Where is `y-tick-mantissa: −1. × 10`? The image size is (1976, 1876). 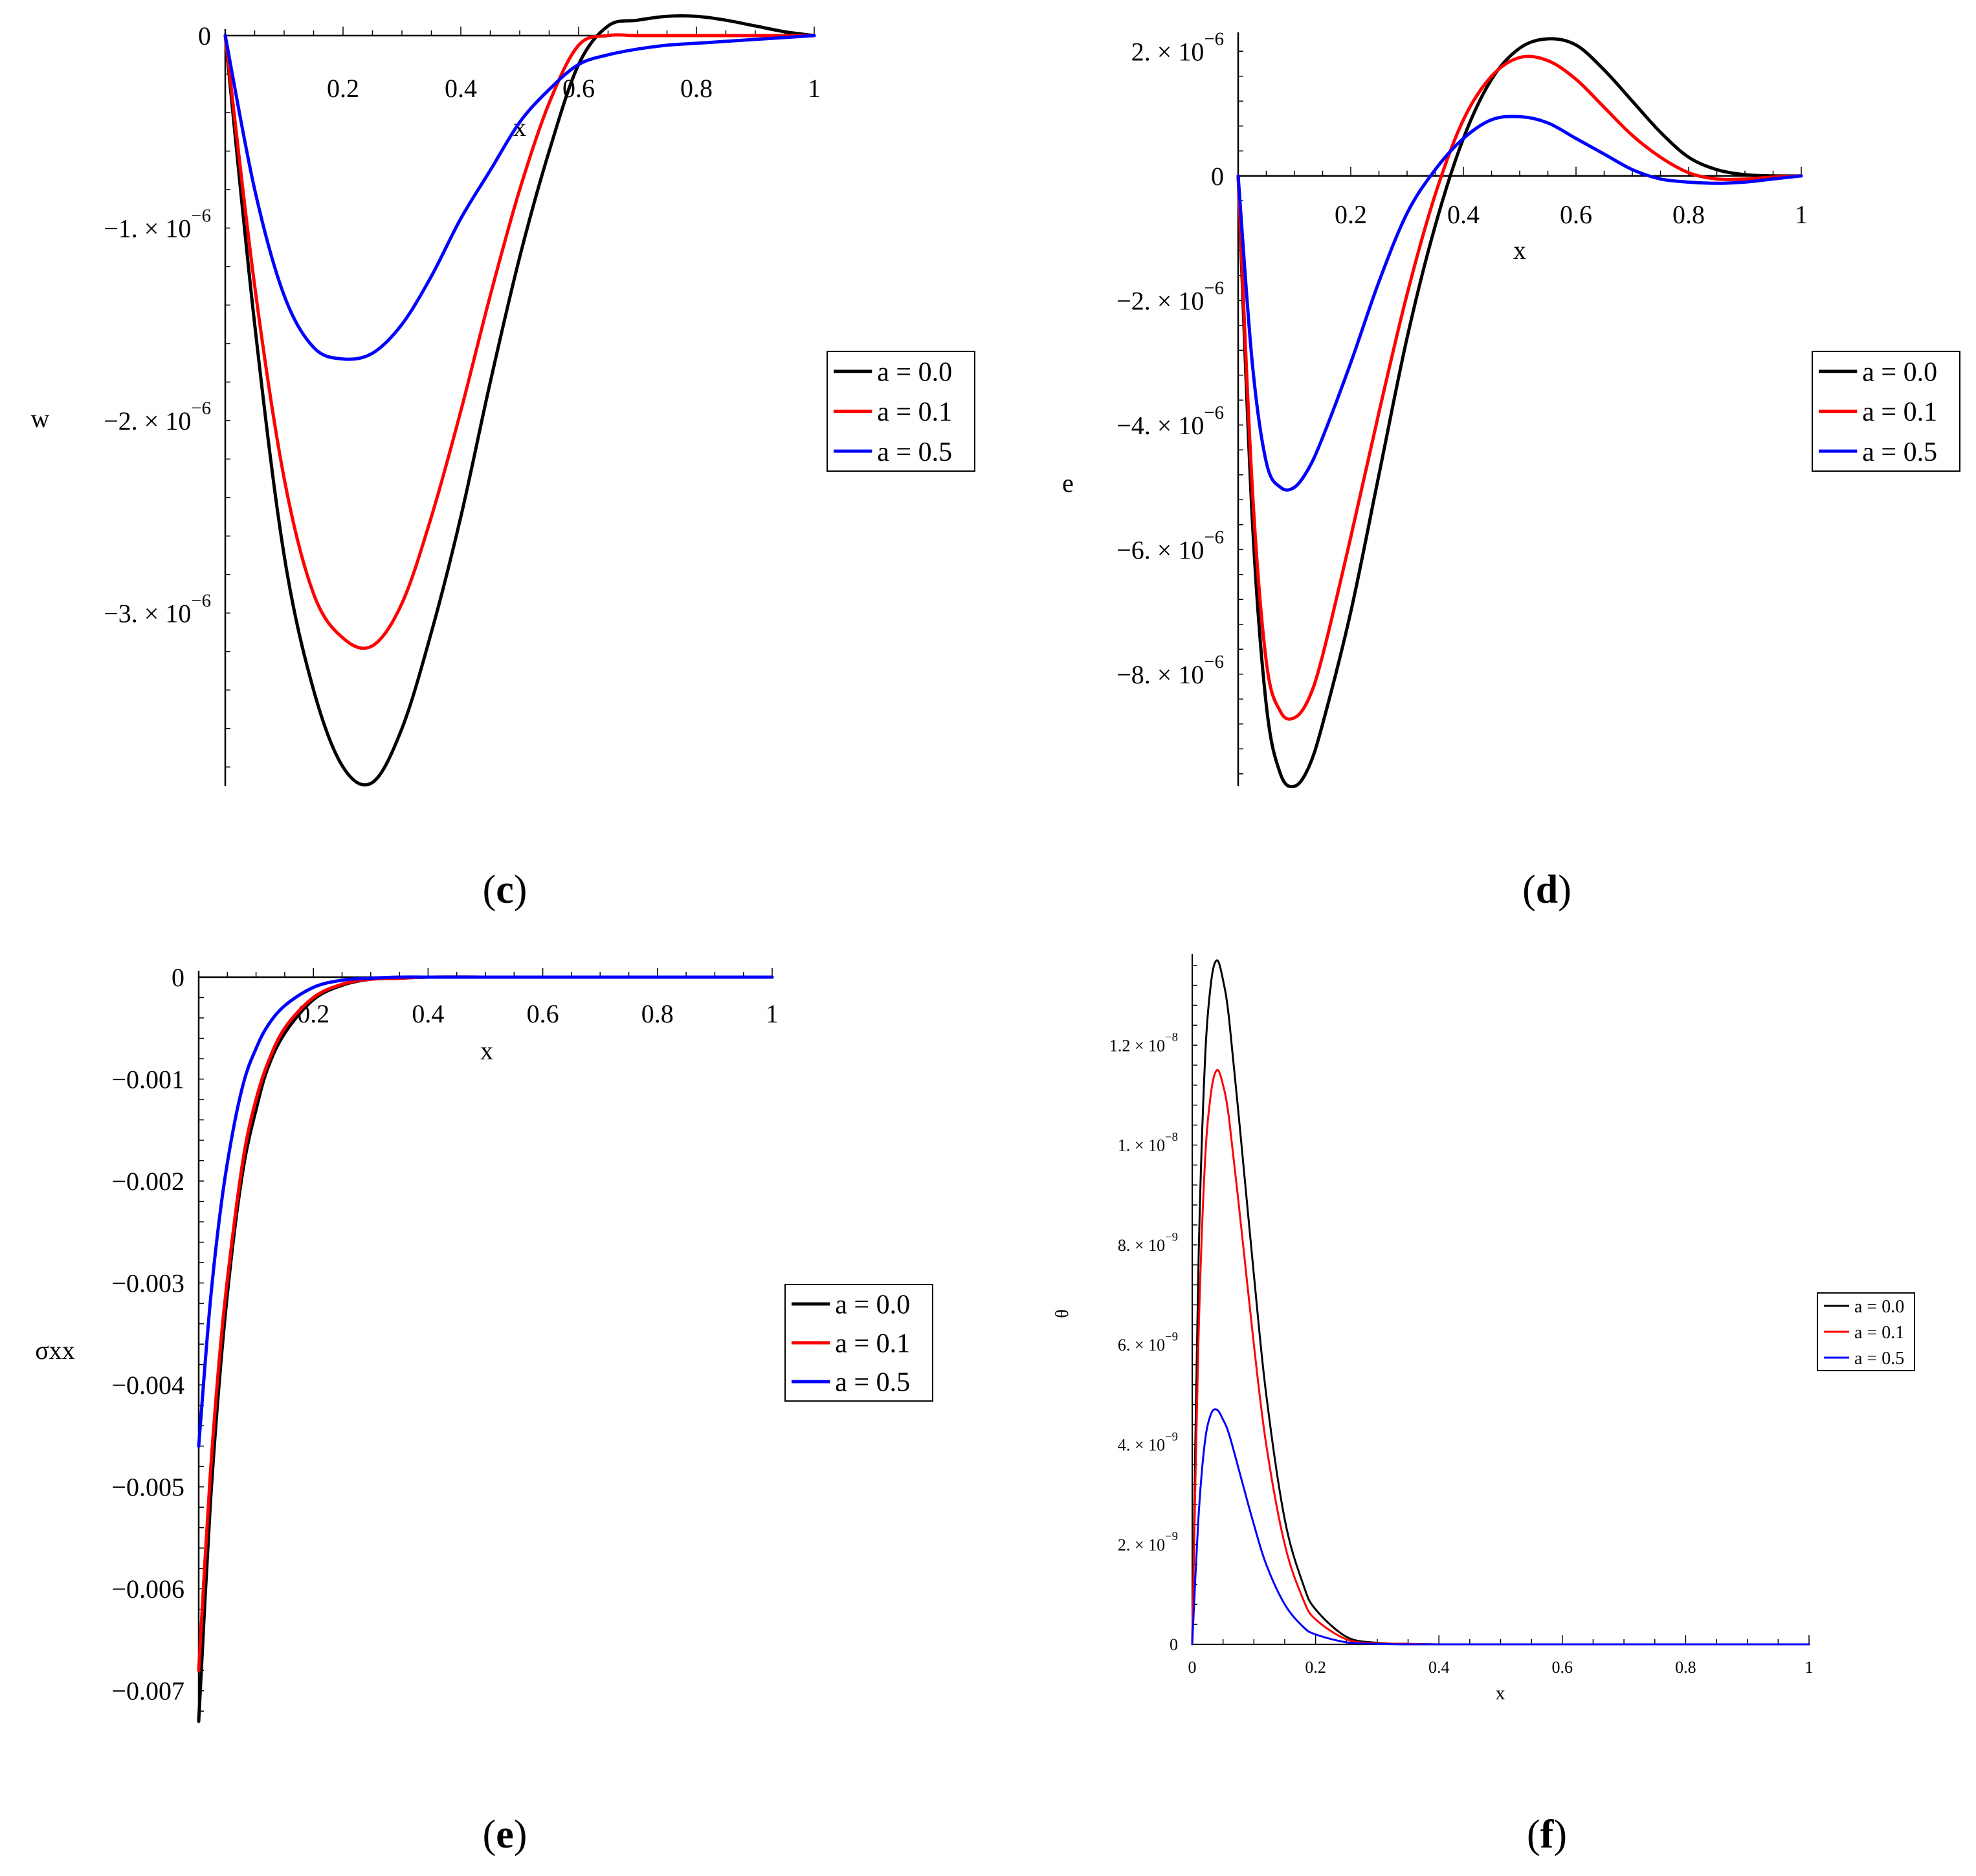
y-tick-mantissa: −1. × 10 is located at coordinates (148, 228).